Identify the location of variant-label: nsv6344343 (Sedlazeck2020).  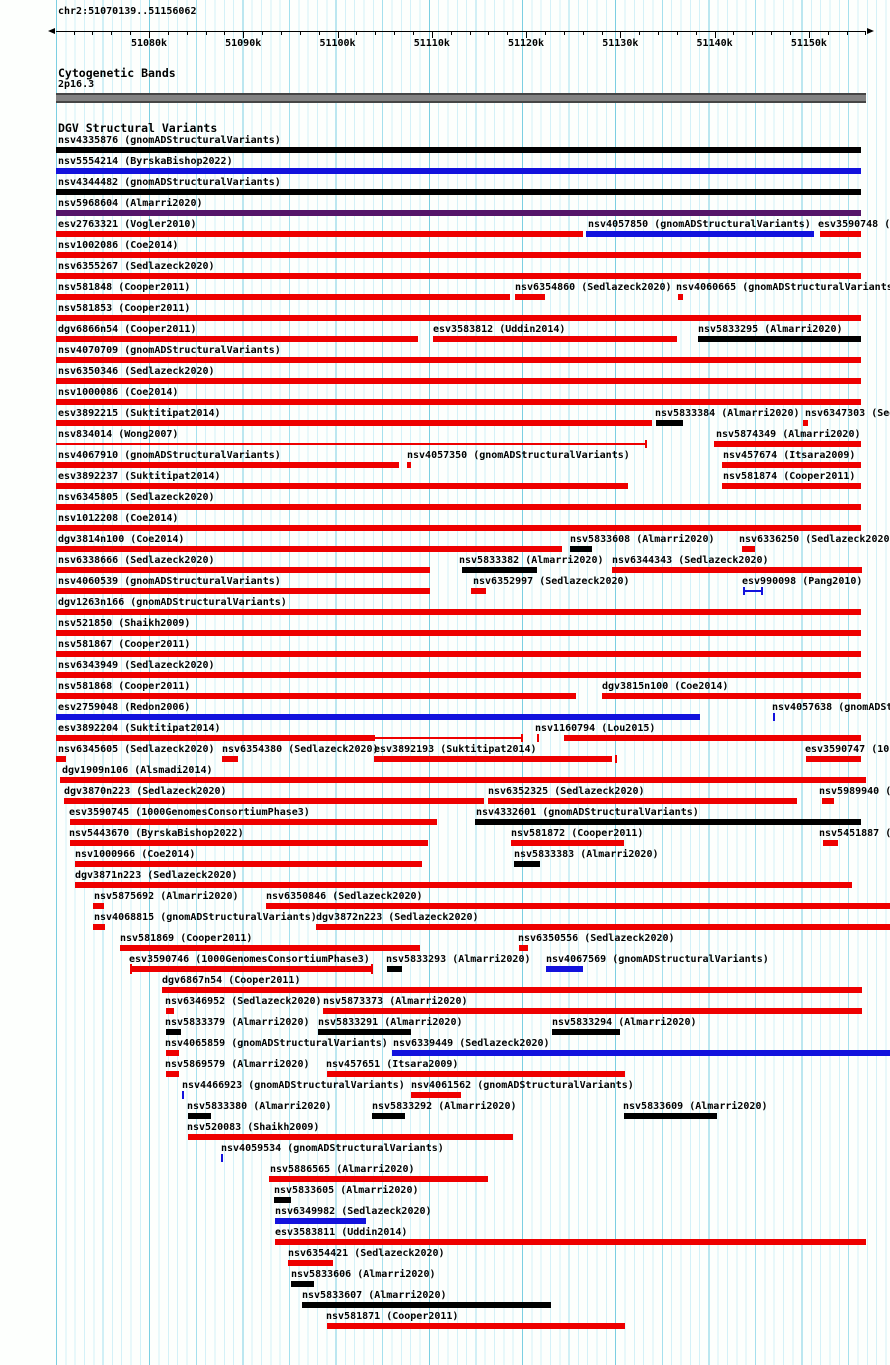
(690, 560).